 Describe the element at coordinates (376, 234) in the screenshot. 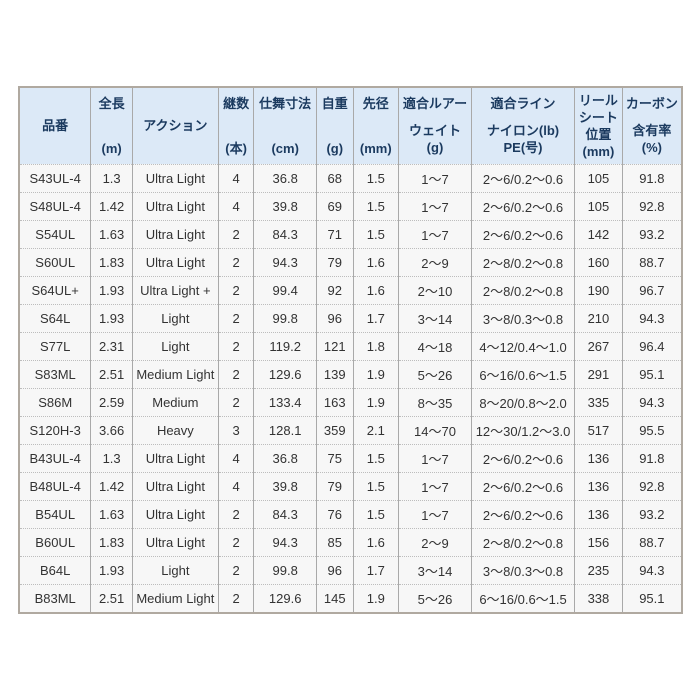

I see `cell-tip: 1.5` at that location.